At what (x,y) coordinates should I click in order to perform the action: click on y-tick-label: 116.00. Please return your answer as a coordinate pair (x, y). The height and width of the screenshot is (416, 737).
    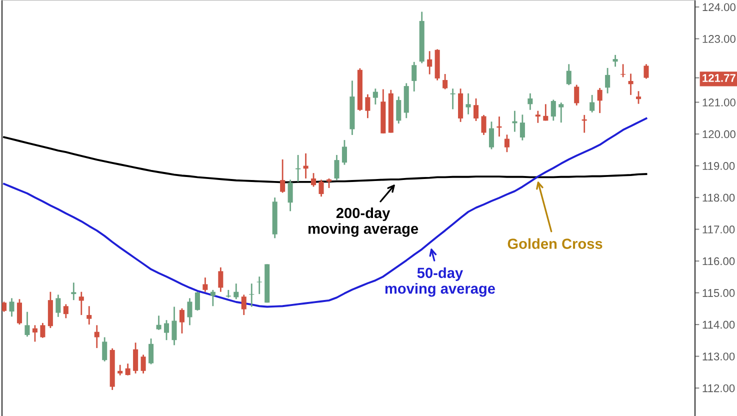
    Looking at the image, I should click on (718, 261).